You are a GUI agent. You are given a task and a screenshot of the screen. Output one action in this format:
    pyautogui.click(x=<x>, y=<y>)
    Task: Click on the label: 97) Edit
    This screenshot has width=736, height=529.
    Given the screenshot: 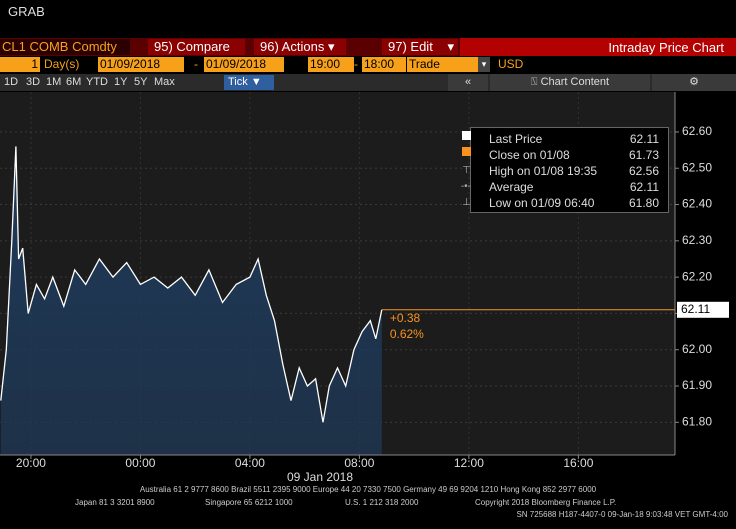 What is the action you would take?
    pyautogui.click(x=410, y=46)
    